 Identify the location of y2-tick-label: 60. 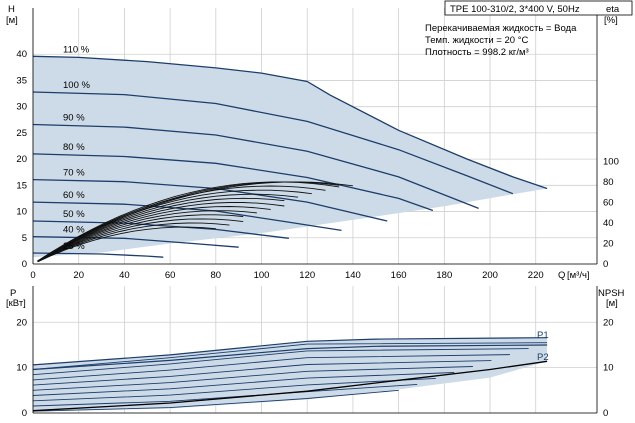
(608, 202).